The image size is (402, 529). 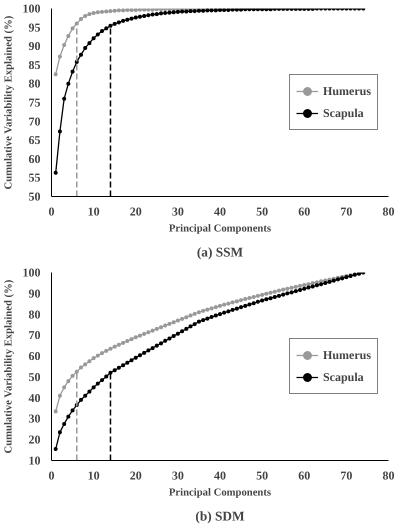 What do you see at coordinates (34, 439) in the screenshot?
I see `y-tick-label: 20` at bounding box center [34, 439].